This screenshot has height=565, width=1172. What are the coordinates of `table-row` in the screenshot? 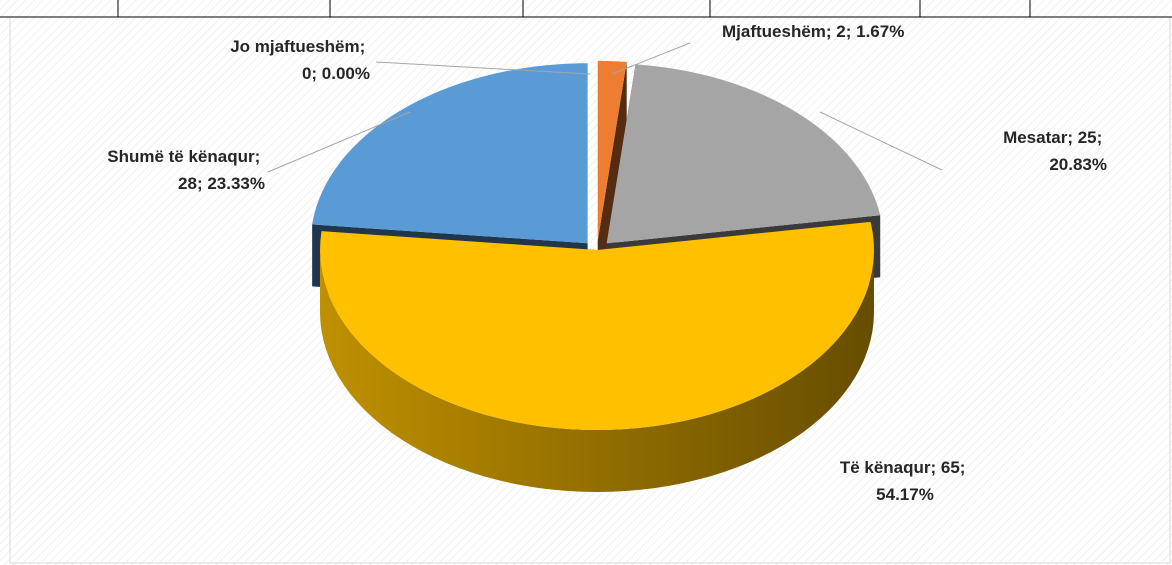 It's located at (586, 9).